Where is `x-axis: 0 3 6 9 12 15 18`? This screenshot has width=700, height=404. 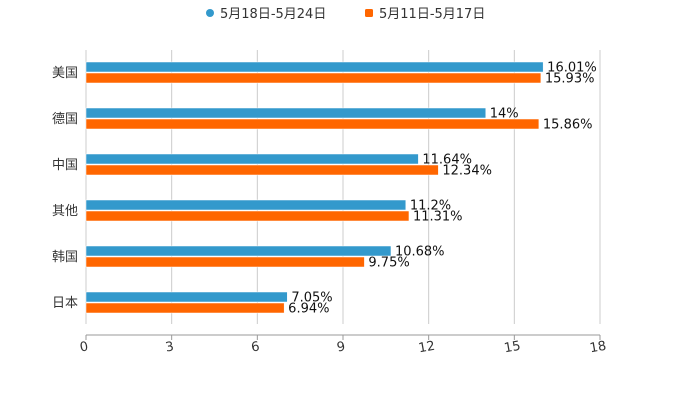
x-axis: 0 3 6 9 12 15 18 is located at coordinates (343, 345).